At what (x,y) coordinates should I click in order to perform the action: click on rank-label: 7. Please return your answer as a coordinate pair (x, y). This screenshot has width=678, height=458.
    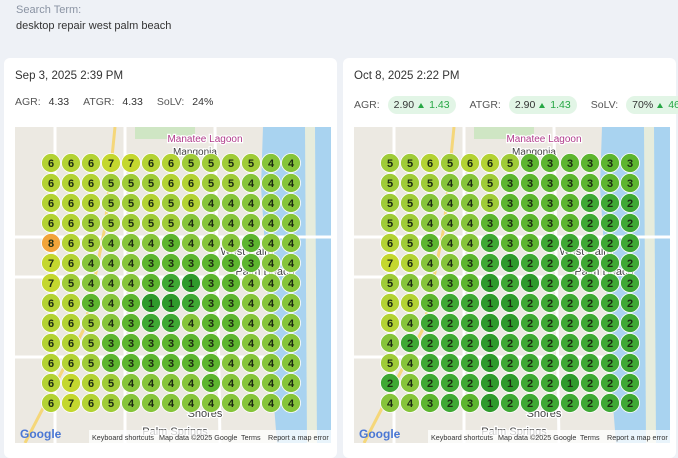
    Looking at the image, I should click on (51, 284).